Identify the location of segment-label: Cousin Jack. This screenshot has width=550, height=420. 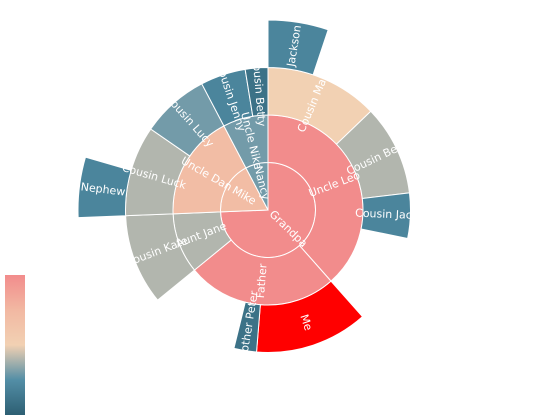
(387, 215).